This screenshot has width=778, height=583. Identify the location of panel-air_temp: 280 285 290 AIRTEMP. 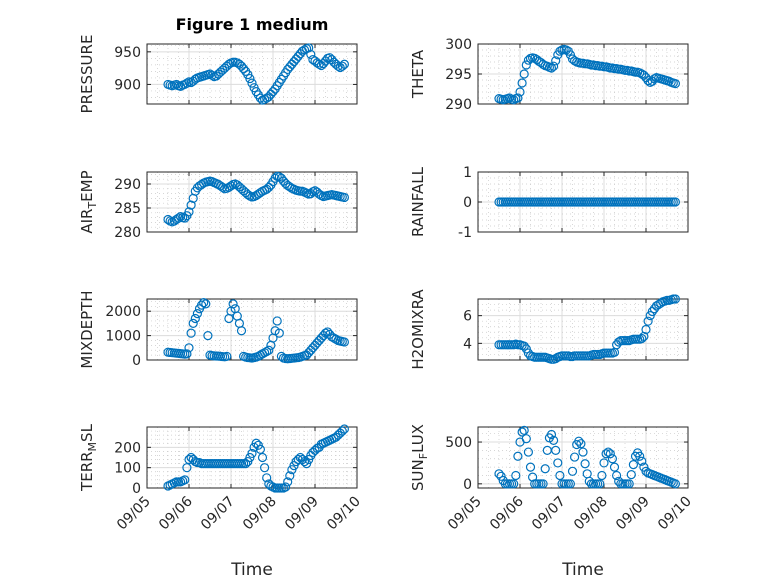
(218, 205).